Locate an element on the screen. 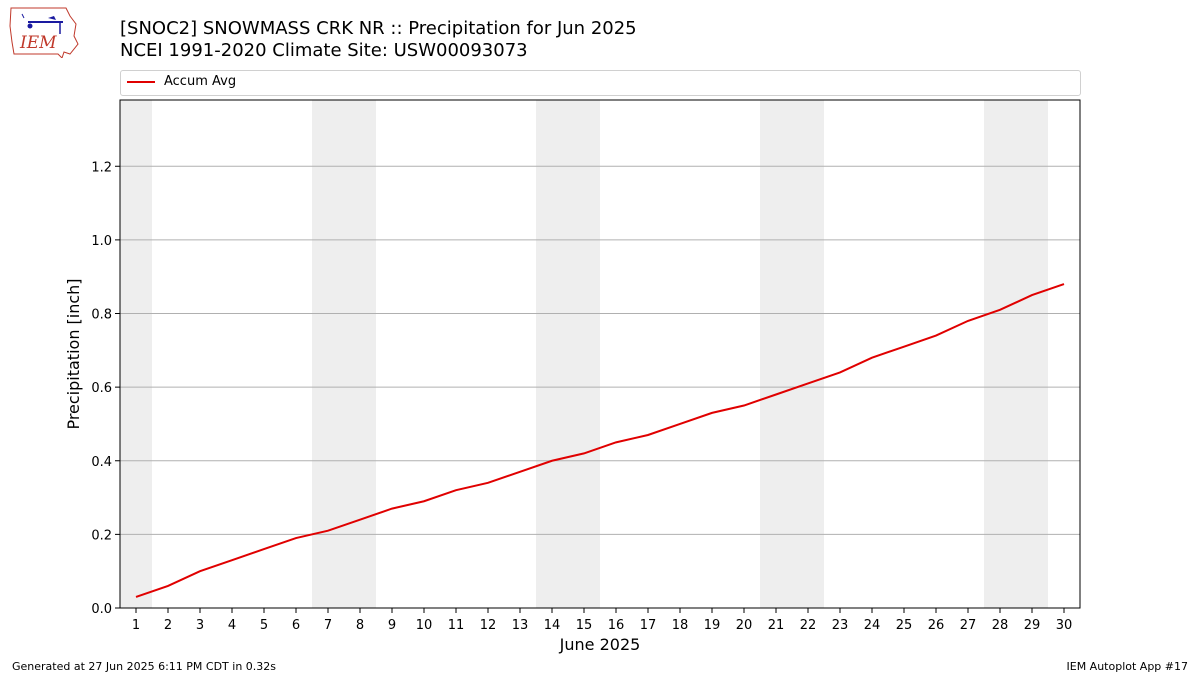 The image size is (1200, 675). y-axis-label: Precipitation [inch] is located at coordinates (73, 353).